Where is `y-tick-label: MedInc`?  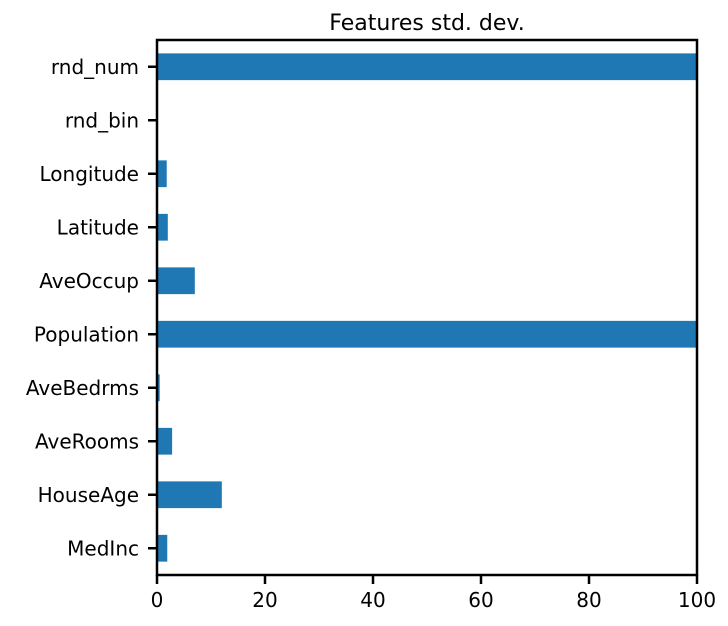
y-tick-label: MedInc is located at coordinates (103, 548).